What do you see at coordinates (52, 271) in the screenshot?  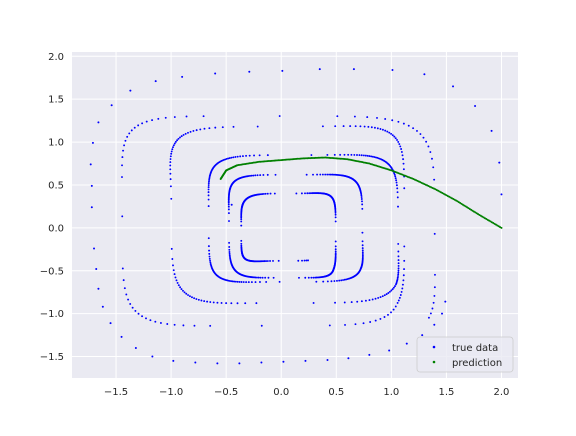 I see `y-tick-label: −0.5` at bounding box center [52, 271].